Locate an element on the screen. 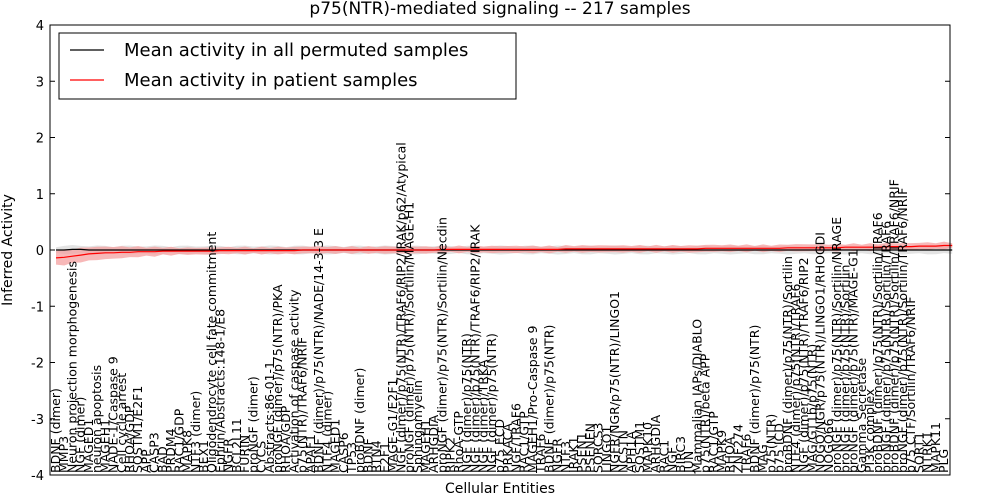  x-tick-label: RhoA-GTP is located at coordinates (458, 442).